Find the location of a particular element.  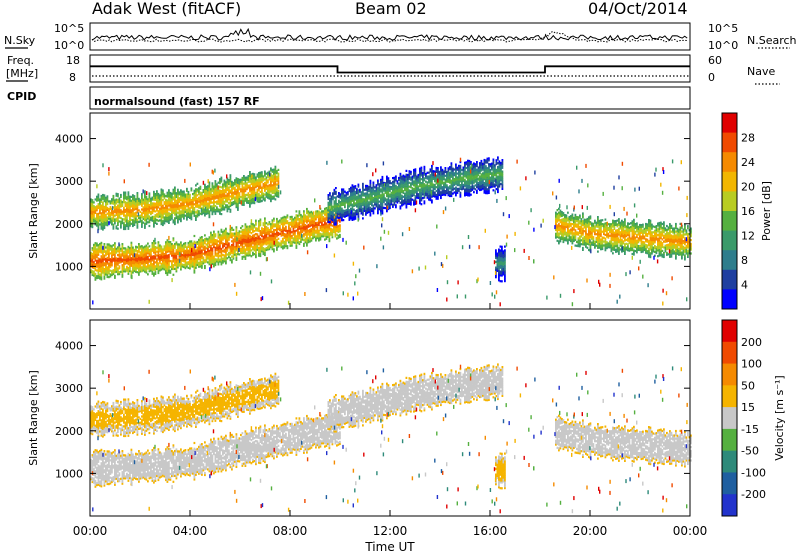

freq-tick-high: 18 is located at coordinates (73, 60).